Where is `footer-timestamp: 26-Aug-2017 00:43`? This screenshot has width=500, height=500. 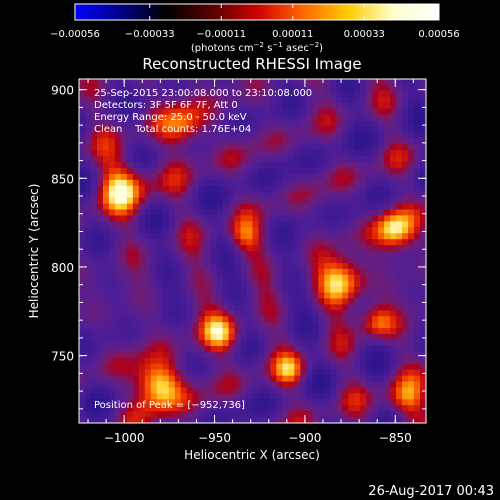
footer-timestamp: 26-Aug-2017 00:43 is located at coordinates (431, 491).